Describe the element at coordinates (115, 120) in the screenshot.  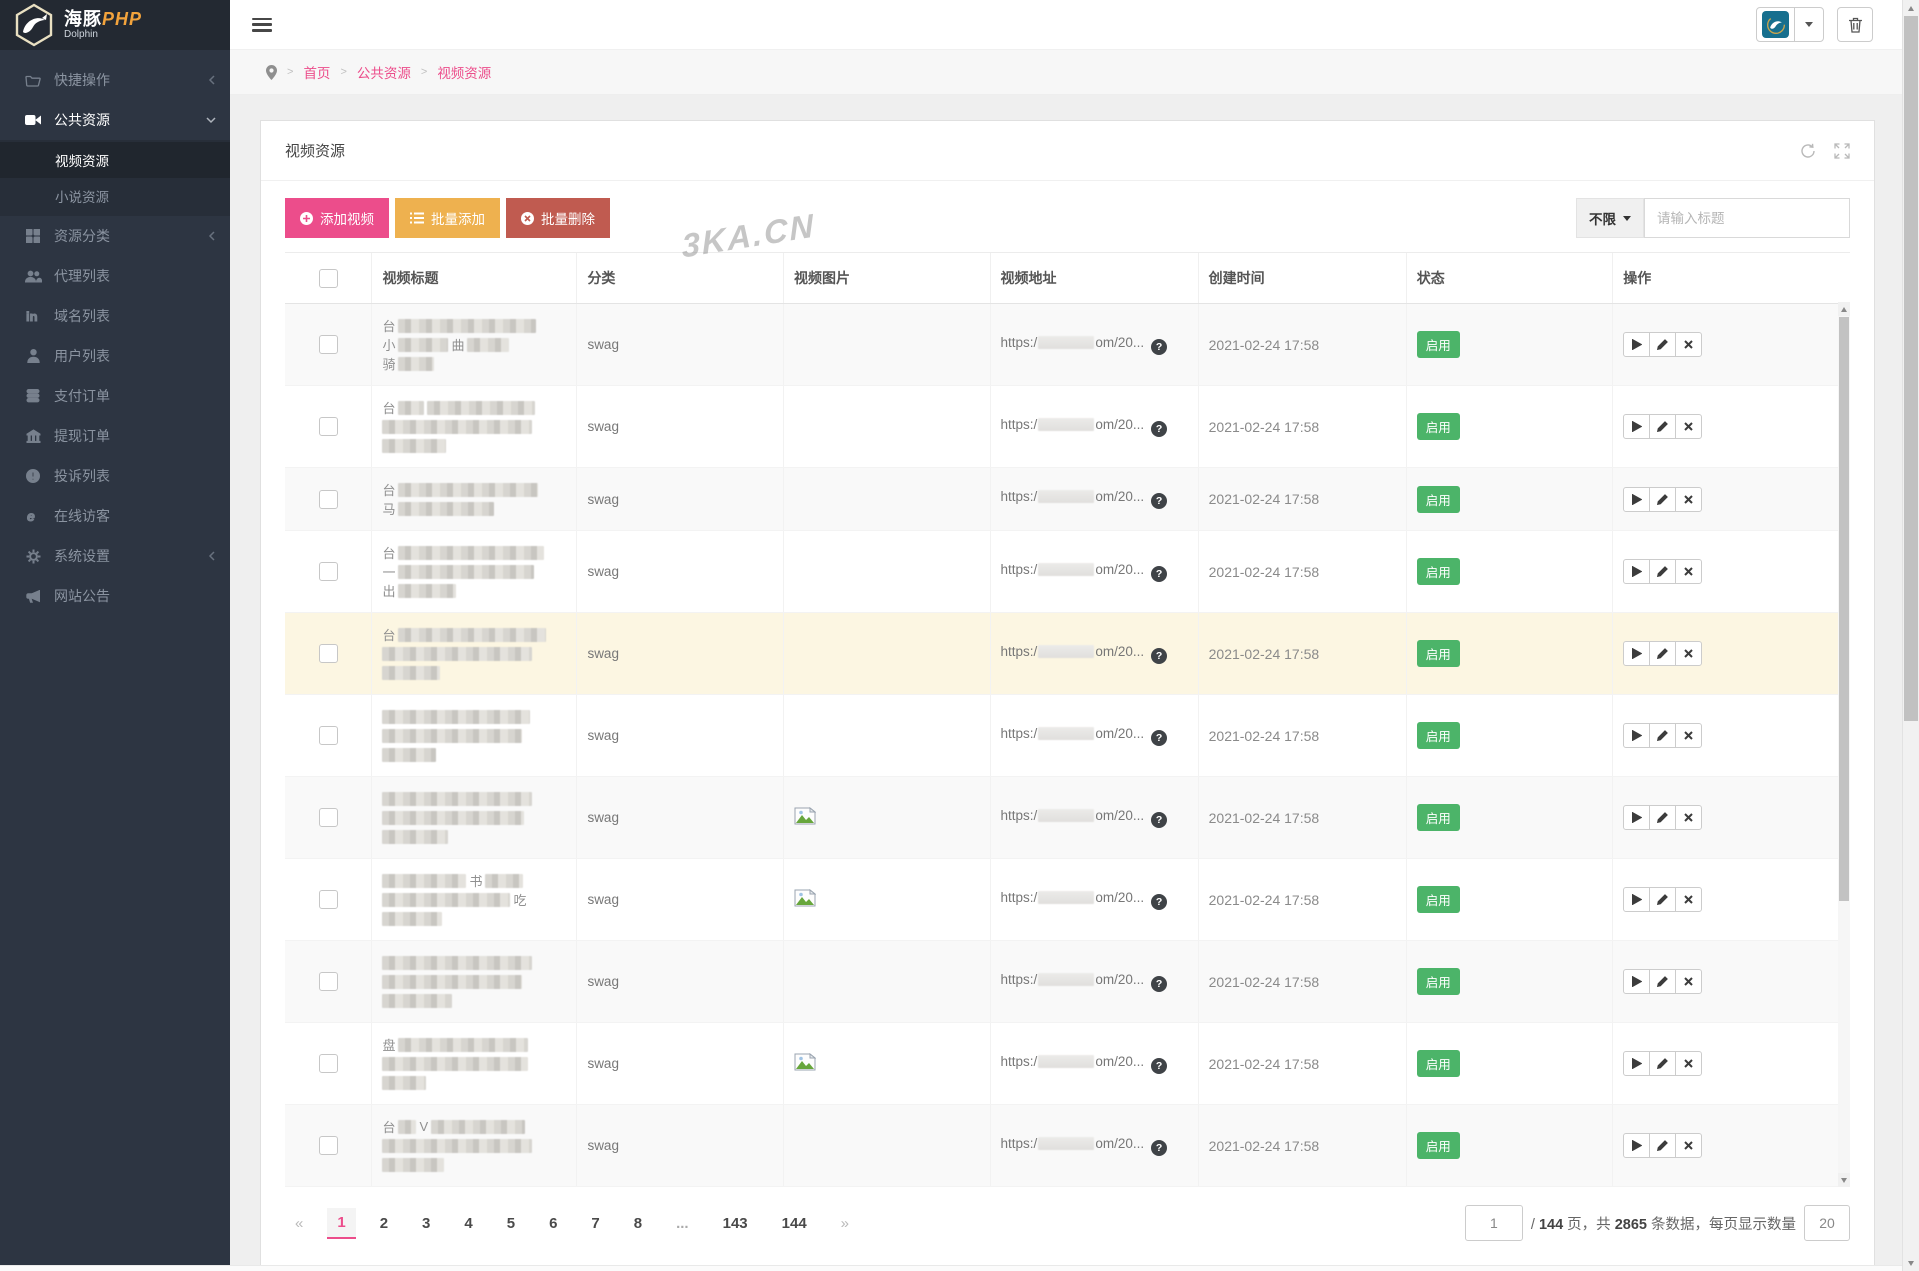
I see `sidebar-item-public-resources: 公共资源` at that location.